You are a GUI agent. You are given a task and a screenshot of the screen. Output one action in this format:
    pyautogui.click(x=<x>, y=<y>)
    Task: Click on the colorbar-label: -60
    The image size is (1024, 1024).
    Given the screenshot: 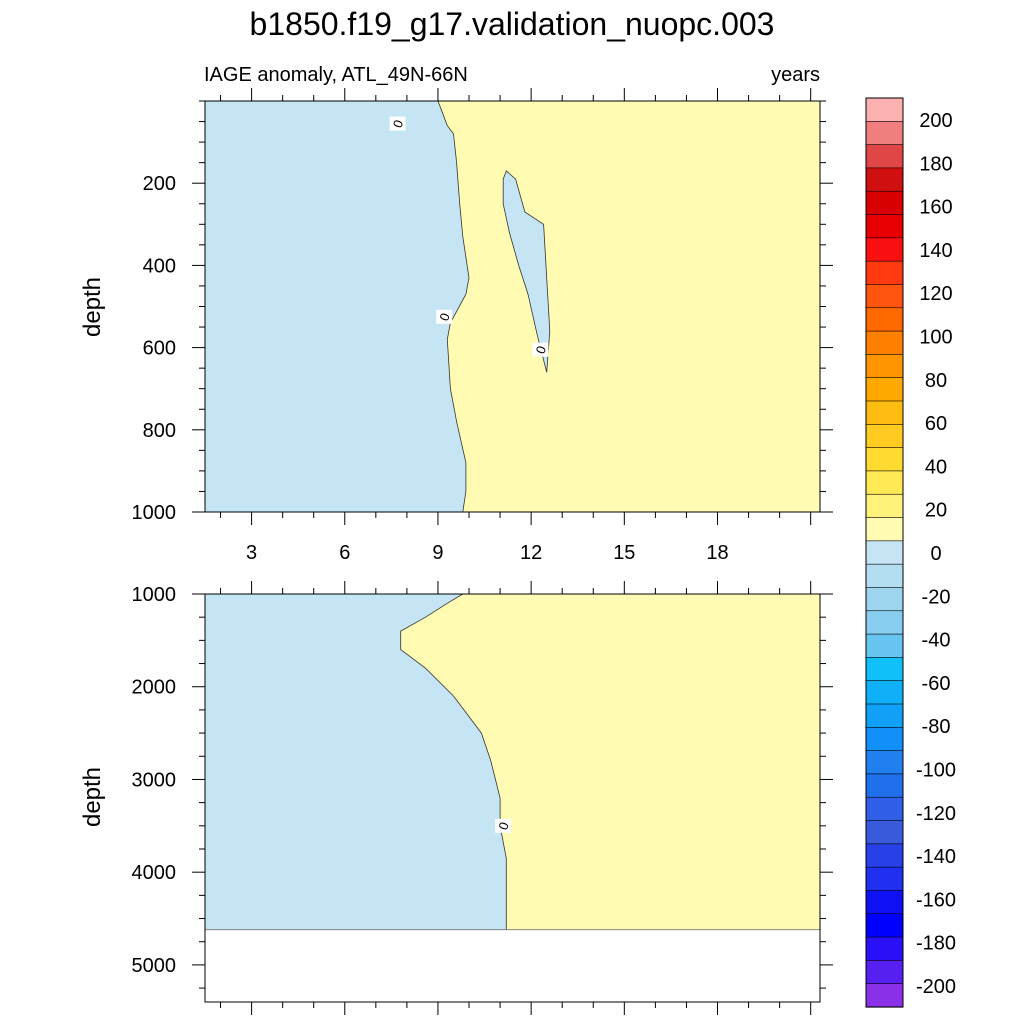 What is the action you would take?
    pyautogui.click(x=936, y=684)
    